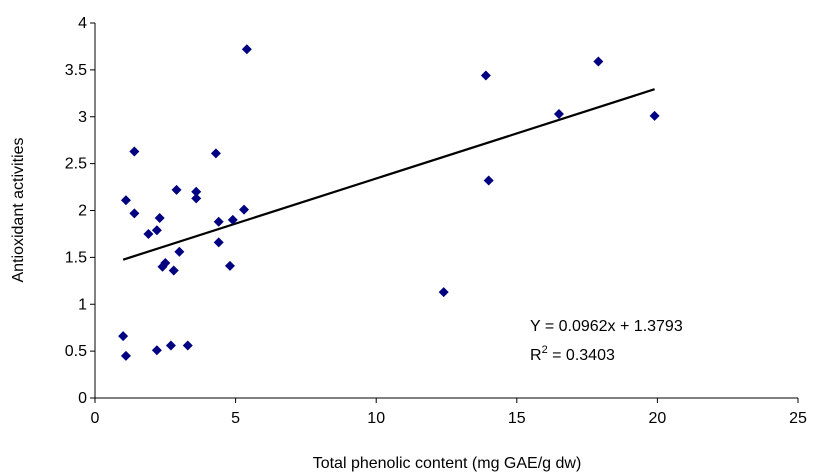 Image resolution: width=814 pixels, height=474 pixels. Describe the element at coordinates (447, 463) in the screenshot. I see `x-axis-title: Total phenolic content (mg GAE/g dw)` at that location.